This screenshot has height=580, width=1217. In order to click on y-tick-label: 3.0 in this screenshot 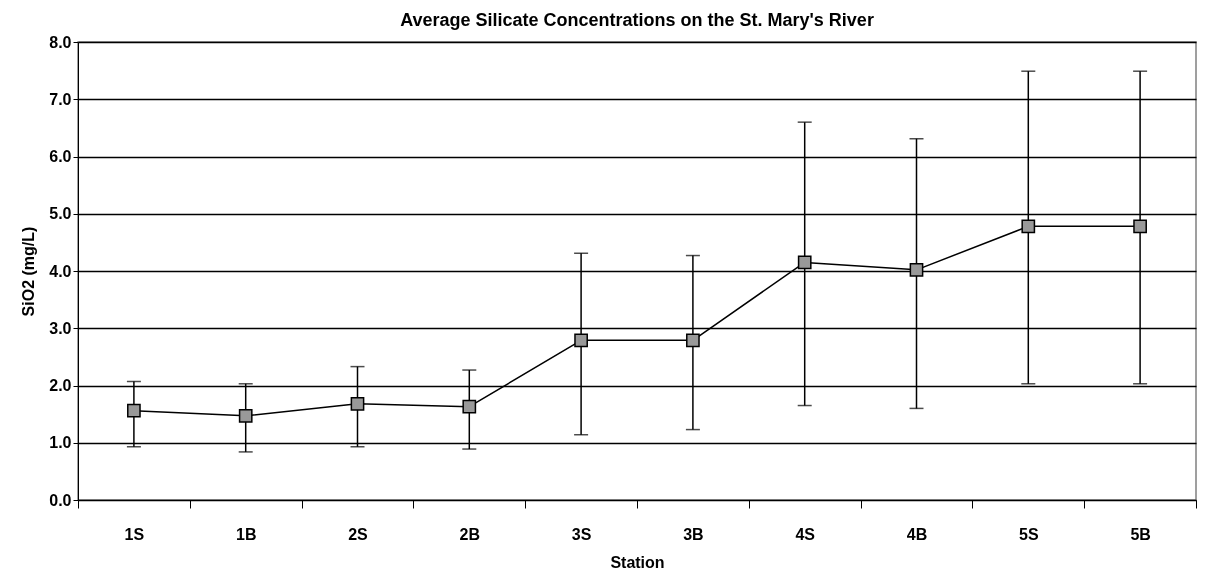, I will do `click(60, 328)`.